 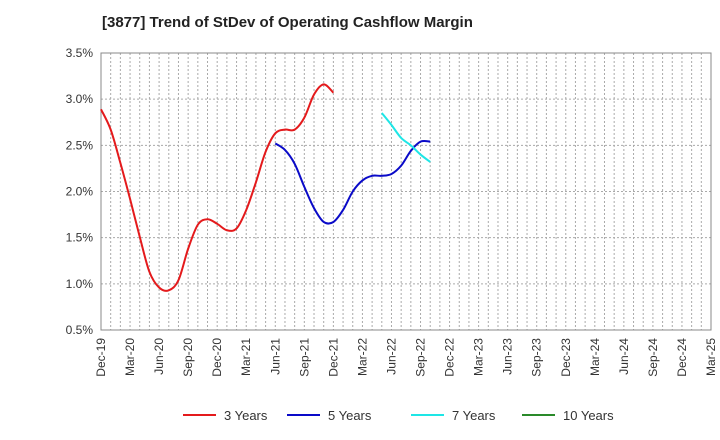 I want to click on x-tick-label: Dec-19, so click(x=101, y=357).